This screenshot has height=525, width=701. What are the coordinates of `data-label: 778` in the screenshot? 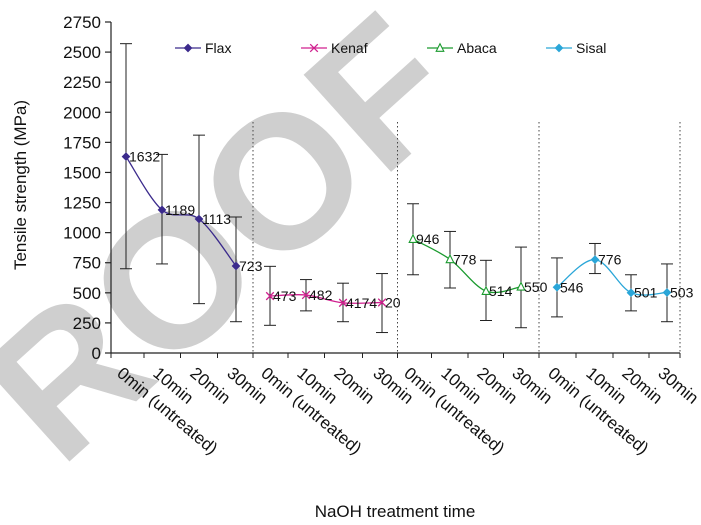 It's located at (465, 259).